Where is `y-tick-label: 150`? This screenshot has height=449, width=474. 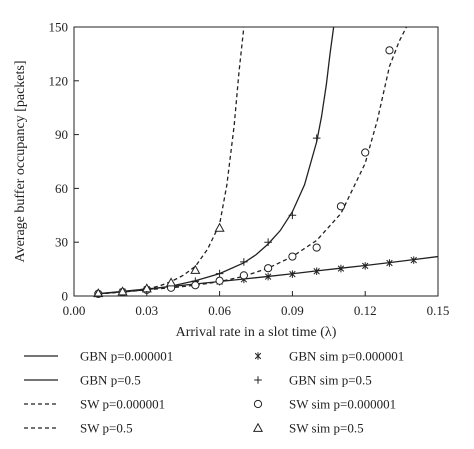 y-tick-label: 150 is located at coordinates (59, 27).